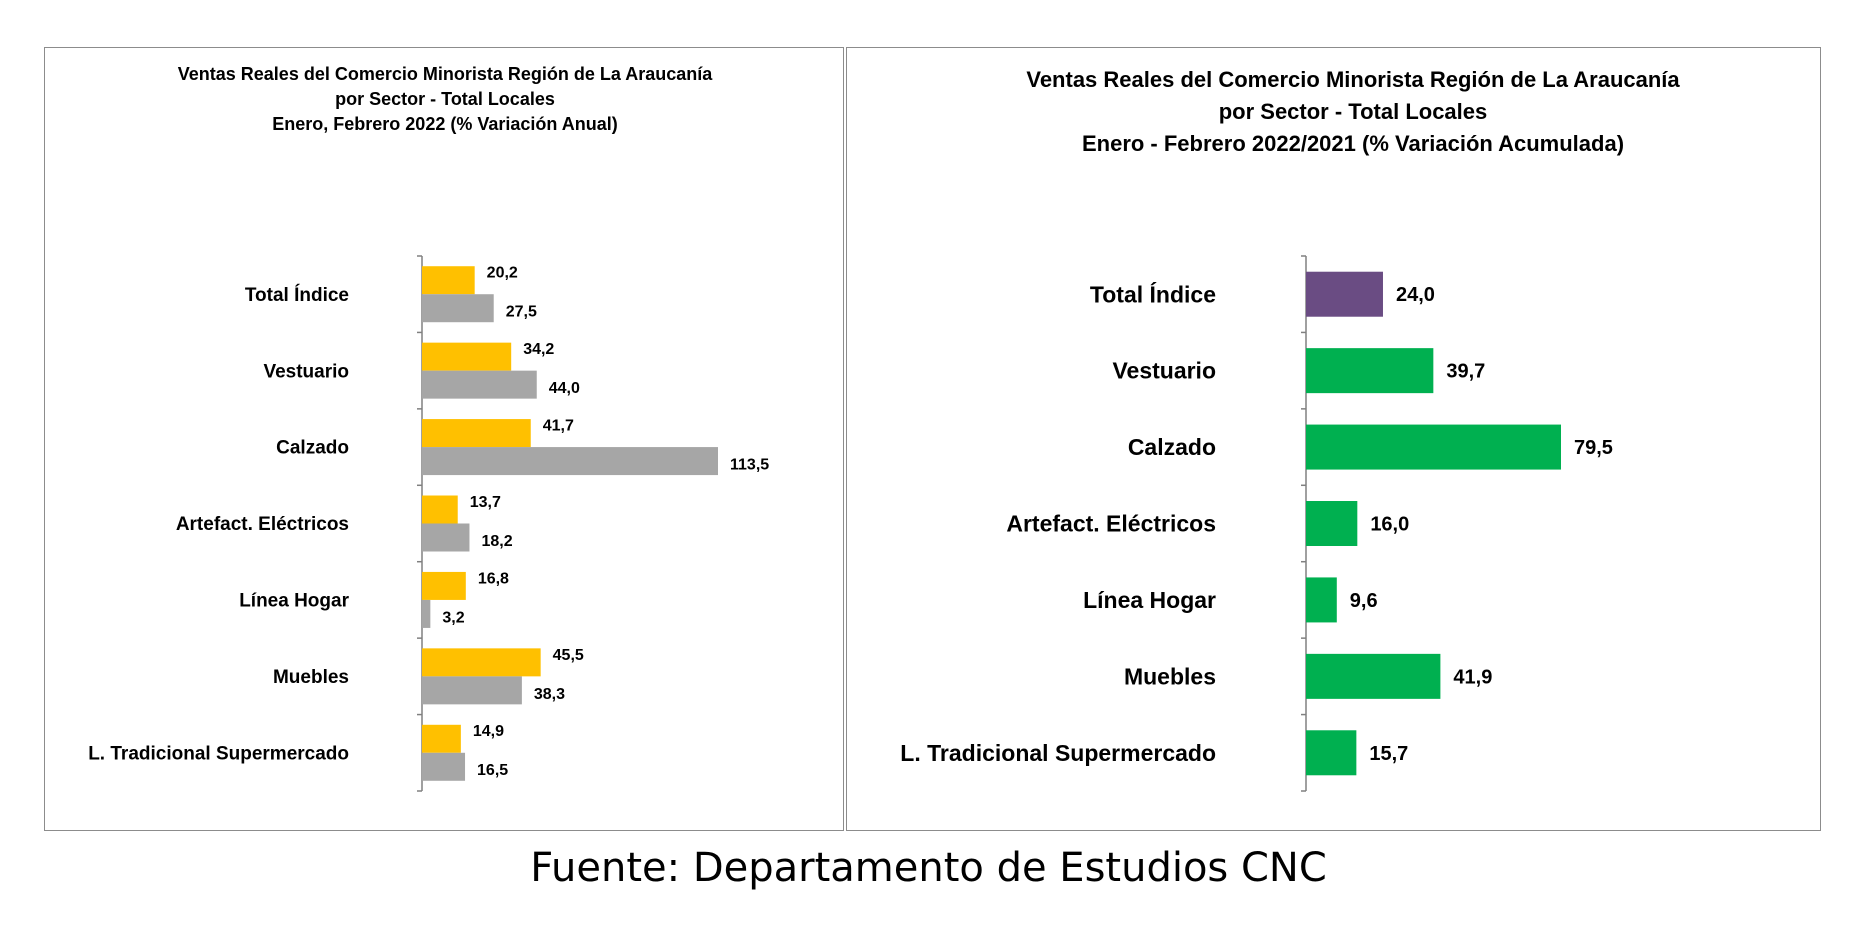 The image size is (1857, 927). Describe the element at coordinates (502, 273) in the screenshot. I see `data-label: 20,2` at that location.